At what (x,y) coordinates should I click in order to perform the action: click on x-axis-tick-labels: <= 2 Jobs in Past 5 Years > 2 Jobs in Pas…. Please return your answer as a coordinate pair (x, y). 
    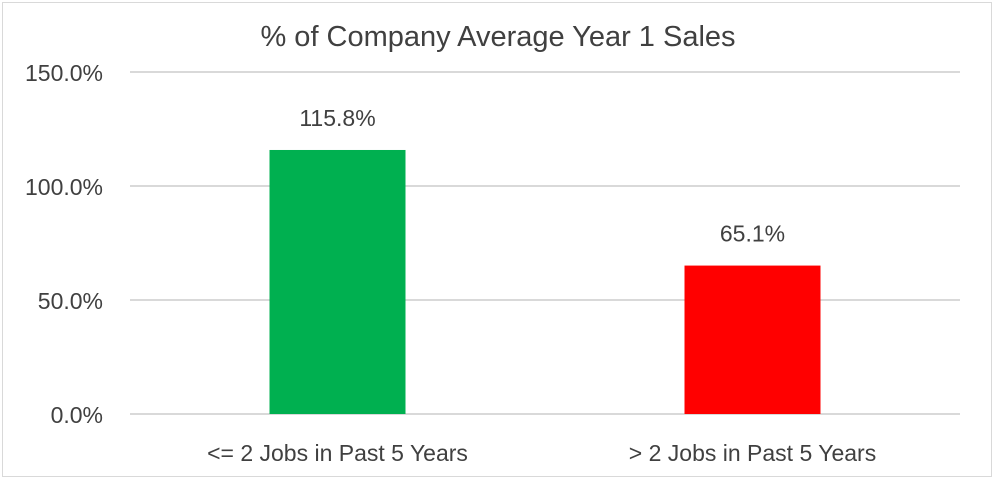
    Looking at the image, I should click on (541, 453).